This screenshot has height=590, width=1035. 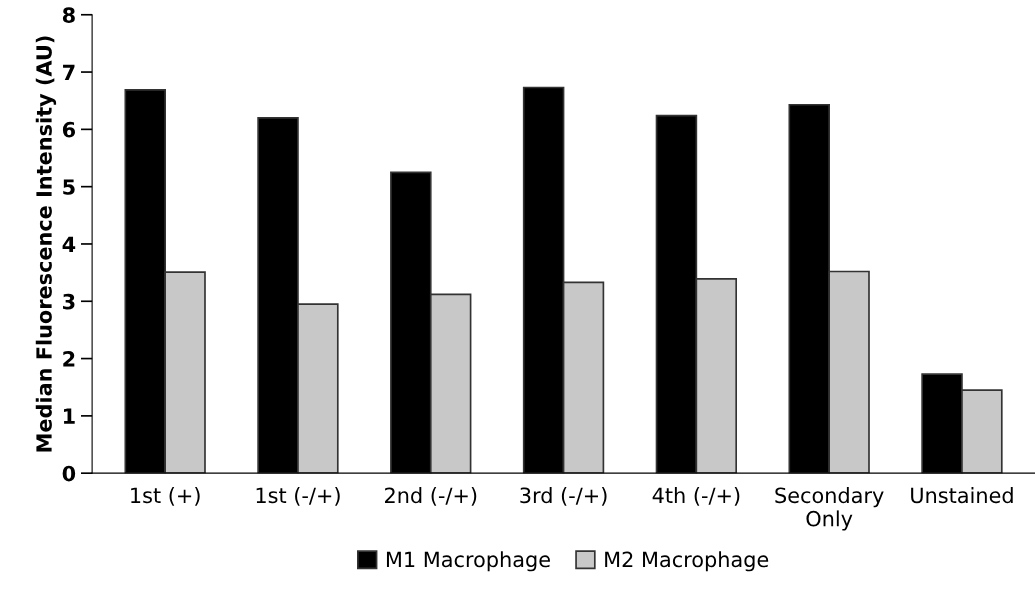 I want to click on x-tick-label: 1st (+), so click(x=165, y=496).